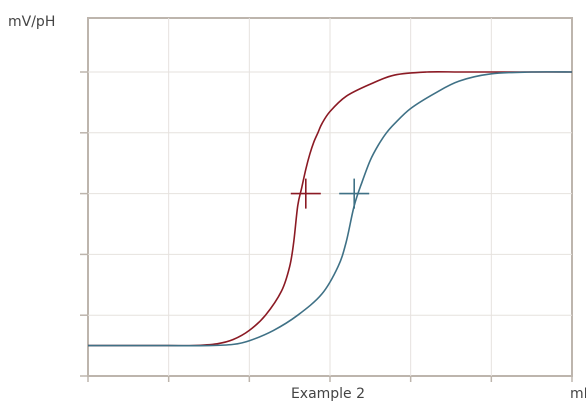  What do you see at coordinates (578, 394) in the screenshot?
I see `x-axis-label: mL` at bounding box center [578, 394].